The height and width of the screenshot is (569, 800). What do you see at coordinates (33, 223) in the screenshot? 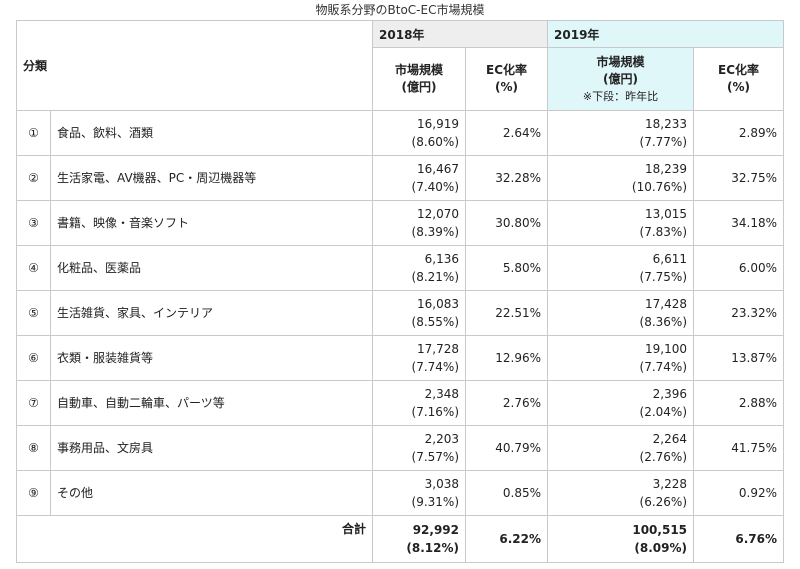
I see `row-number: ③` at bounding box center [33, 223].